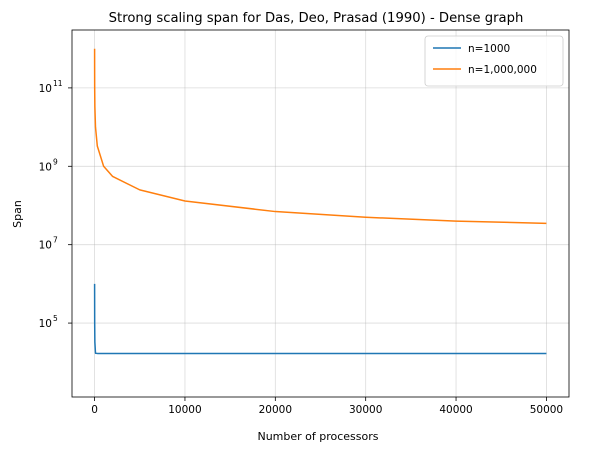  I want to click on x-tick-label: 0, so click(94, 410).